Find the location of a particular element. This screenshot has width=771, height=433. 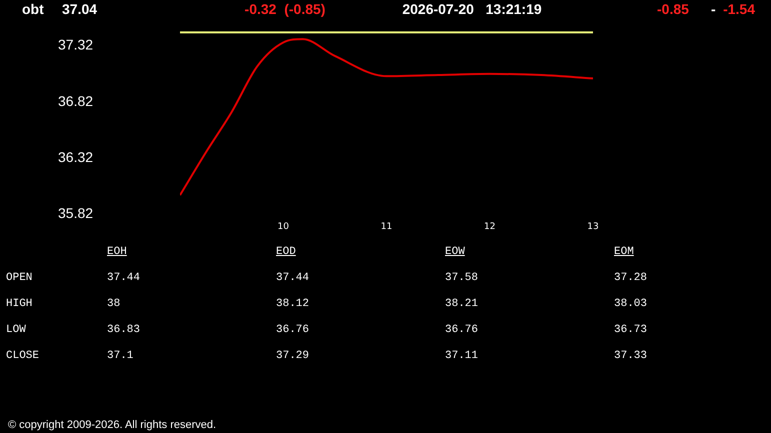

data-label: 38 is located at coordinates (113, 304).